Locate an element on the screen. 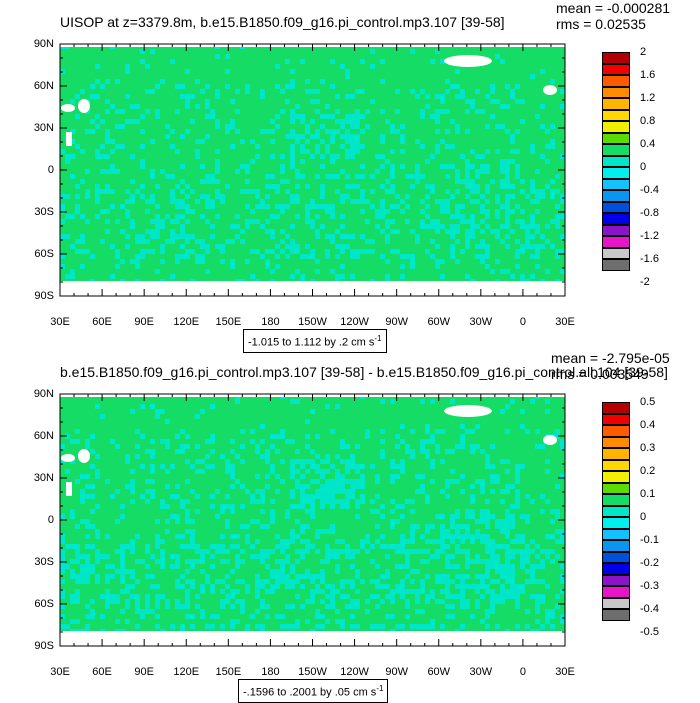 This screenshot has width=700, height=703. colorbar-label: 1.6 is located at coordinates (648, 75).